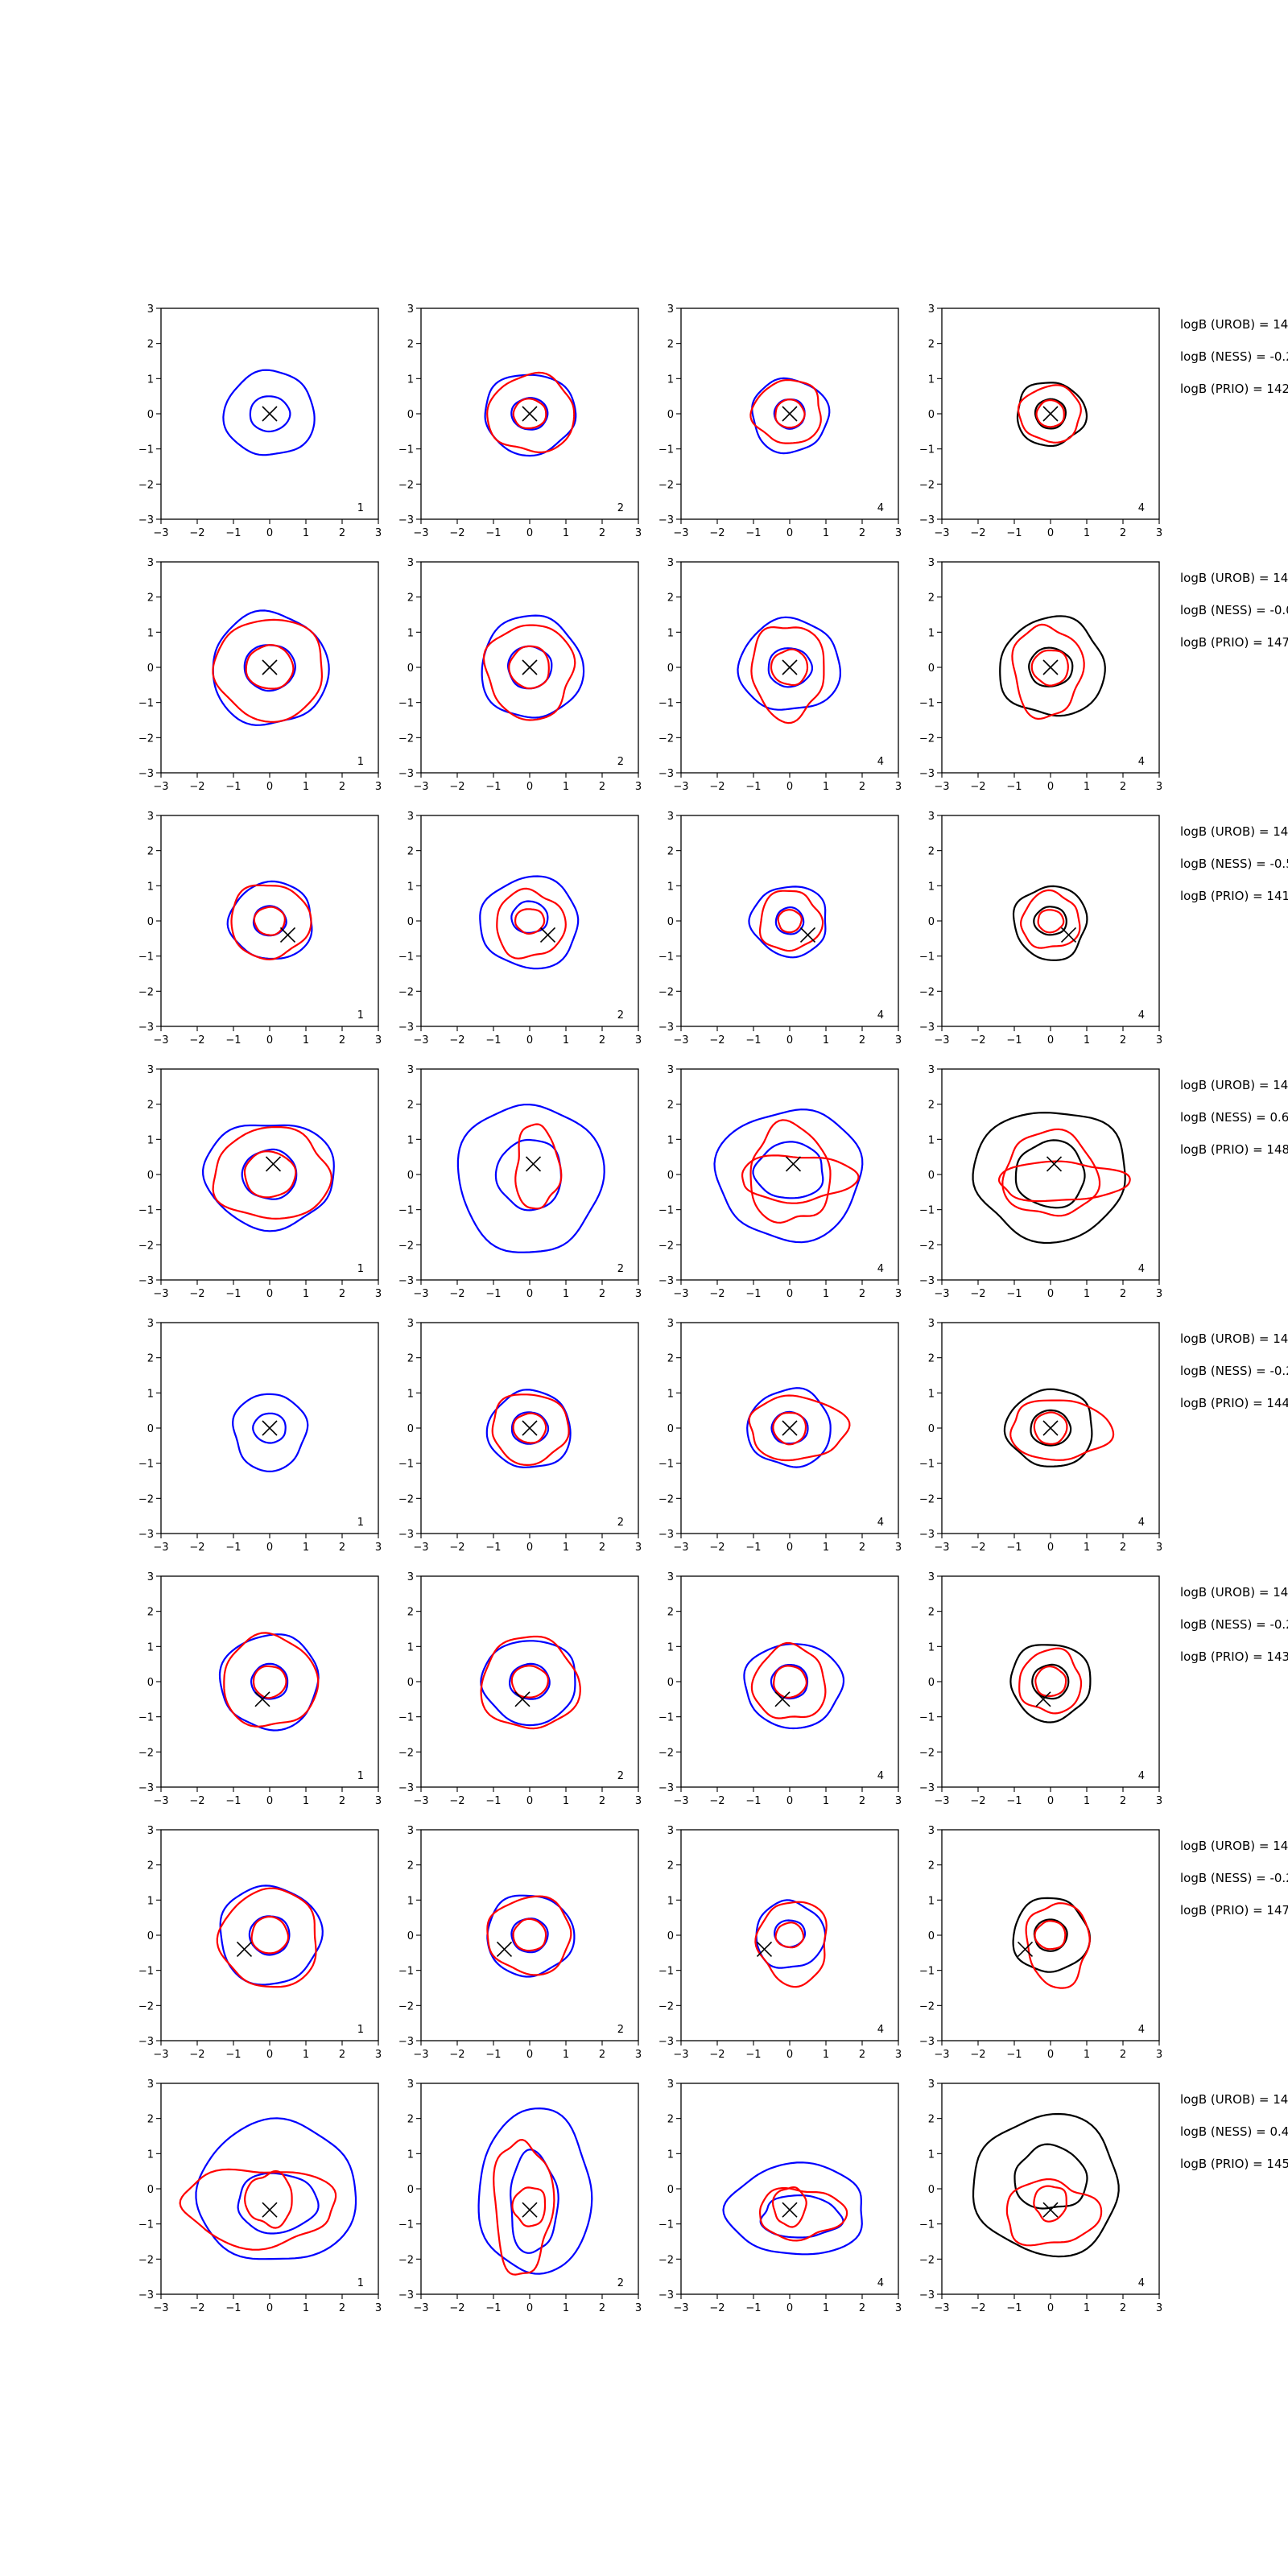 Image resolution: width=1288 pixels, height=2576 pixels. I want to click on logb-annotation: logB (NESS) = -0.27, so click(1234, 1371).